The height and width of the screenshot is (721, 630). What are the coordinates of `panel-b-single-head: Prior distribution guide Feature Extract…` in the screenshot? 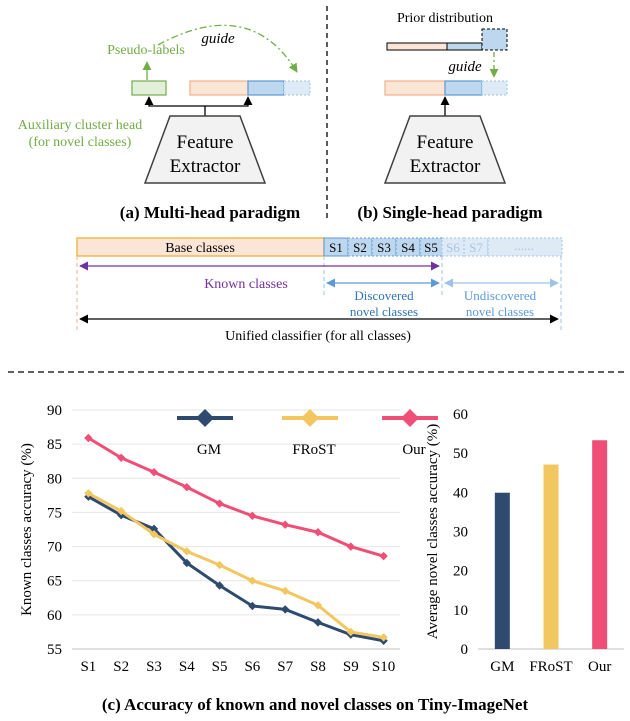 It's located at (449, 116).